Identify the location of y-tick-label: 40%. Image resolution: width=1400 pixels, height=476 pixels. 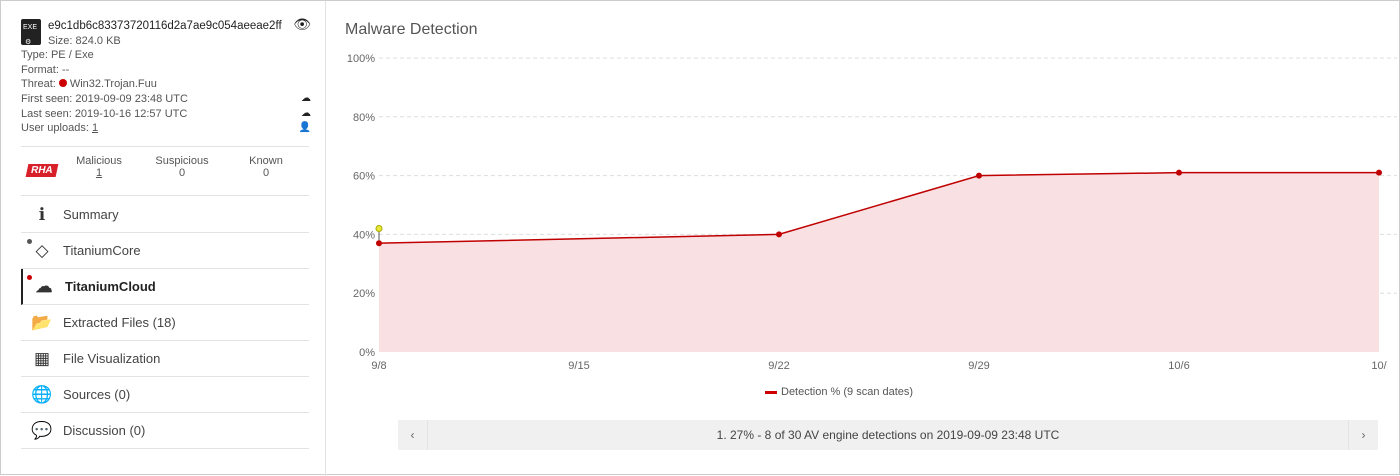
(364, 235).